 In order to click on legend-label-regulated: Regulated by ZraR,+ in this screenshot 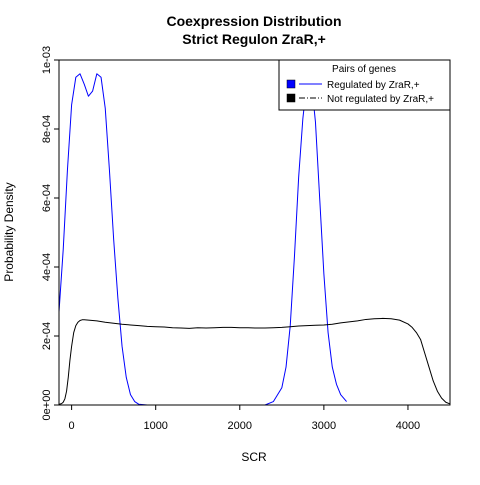, I will do `click(373, 85)`.